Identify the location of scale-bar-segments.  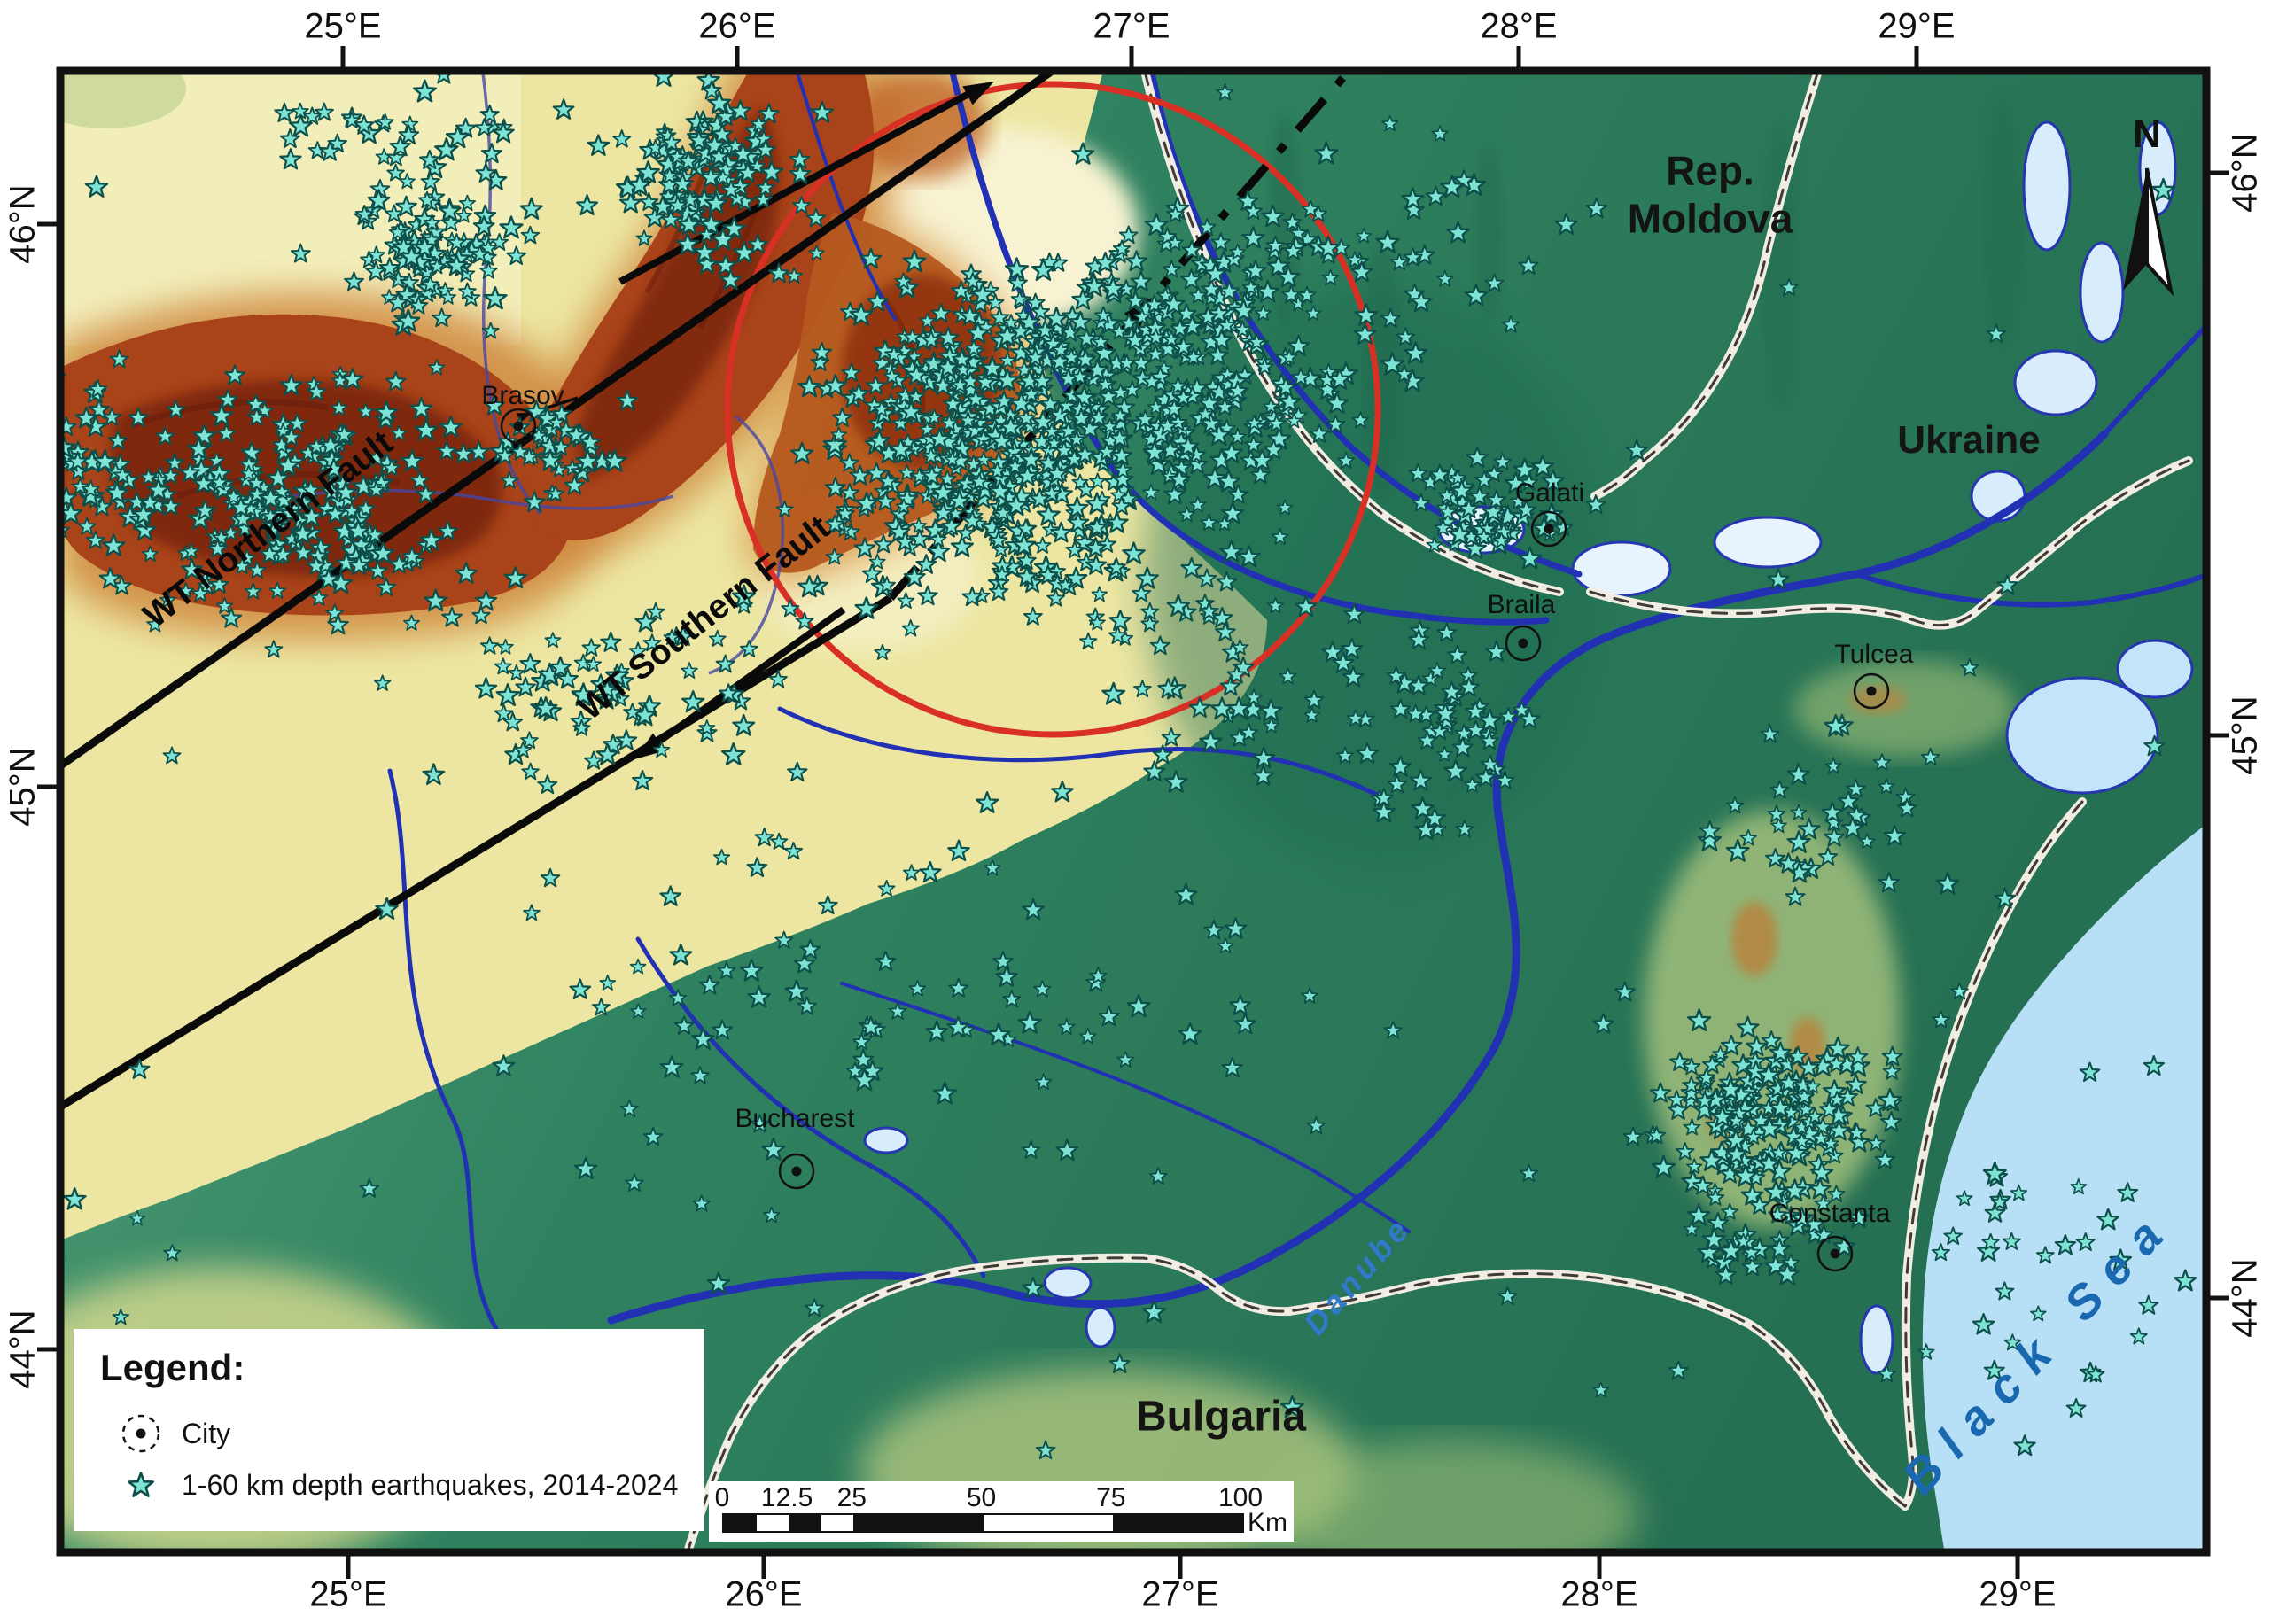
(983, 1523).